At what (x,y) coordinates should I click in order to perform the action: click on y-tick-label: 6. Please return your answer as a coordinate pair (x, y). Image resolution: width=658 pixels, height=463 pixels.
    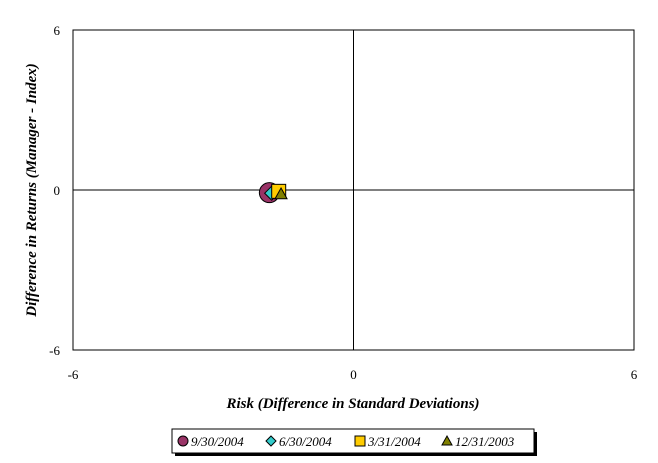
    Looking at the image, I should click on (57, 30).